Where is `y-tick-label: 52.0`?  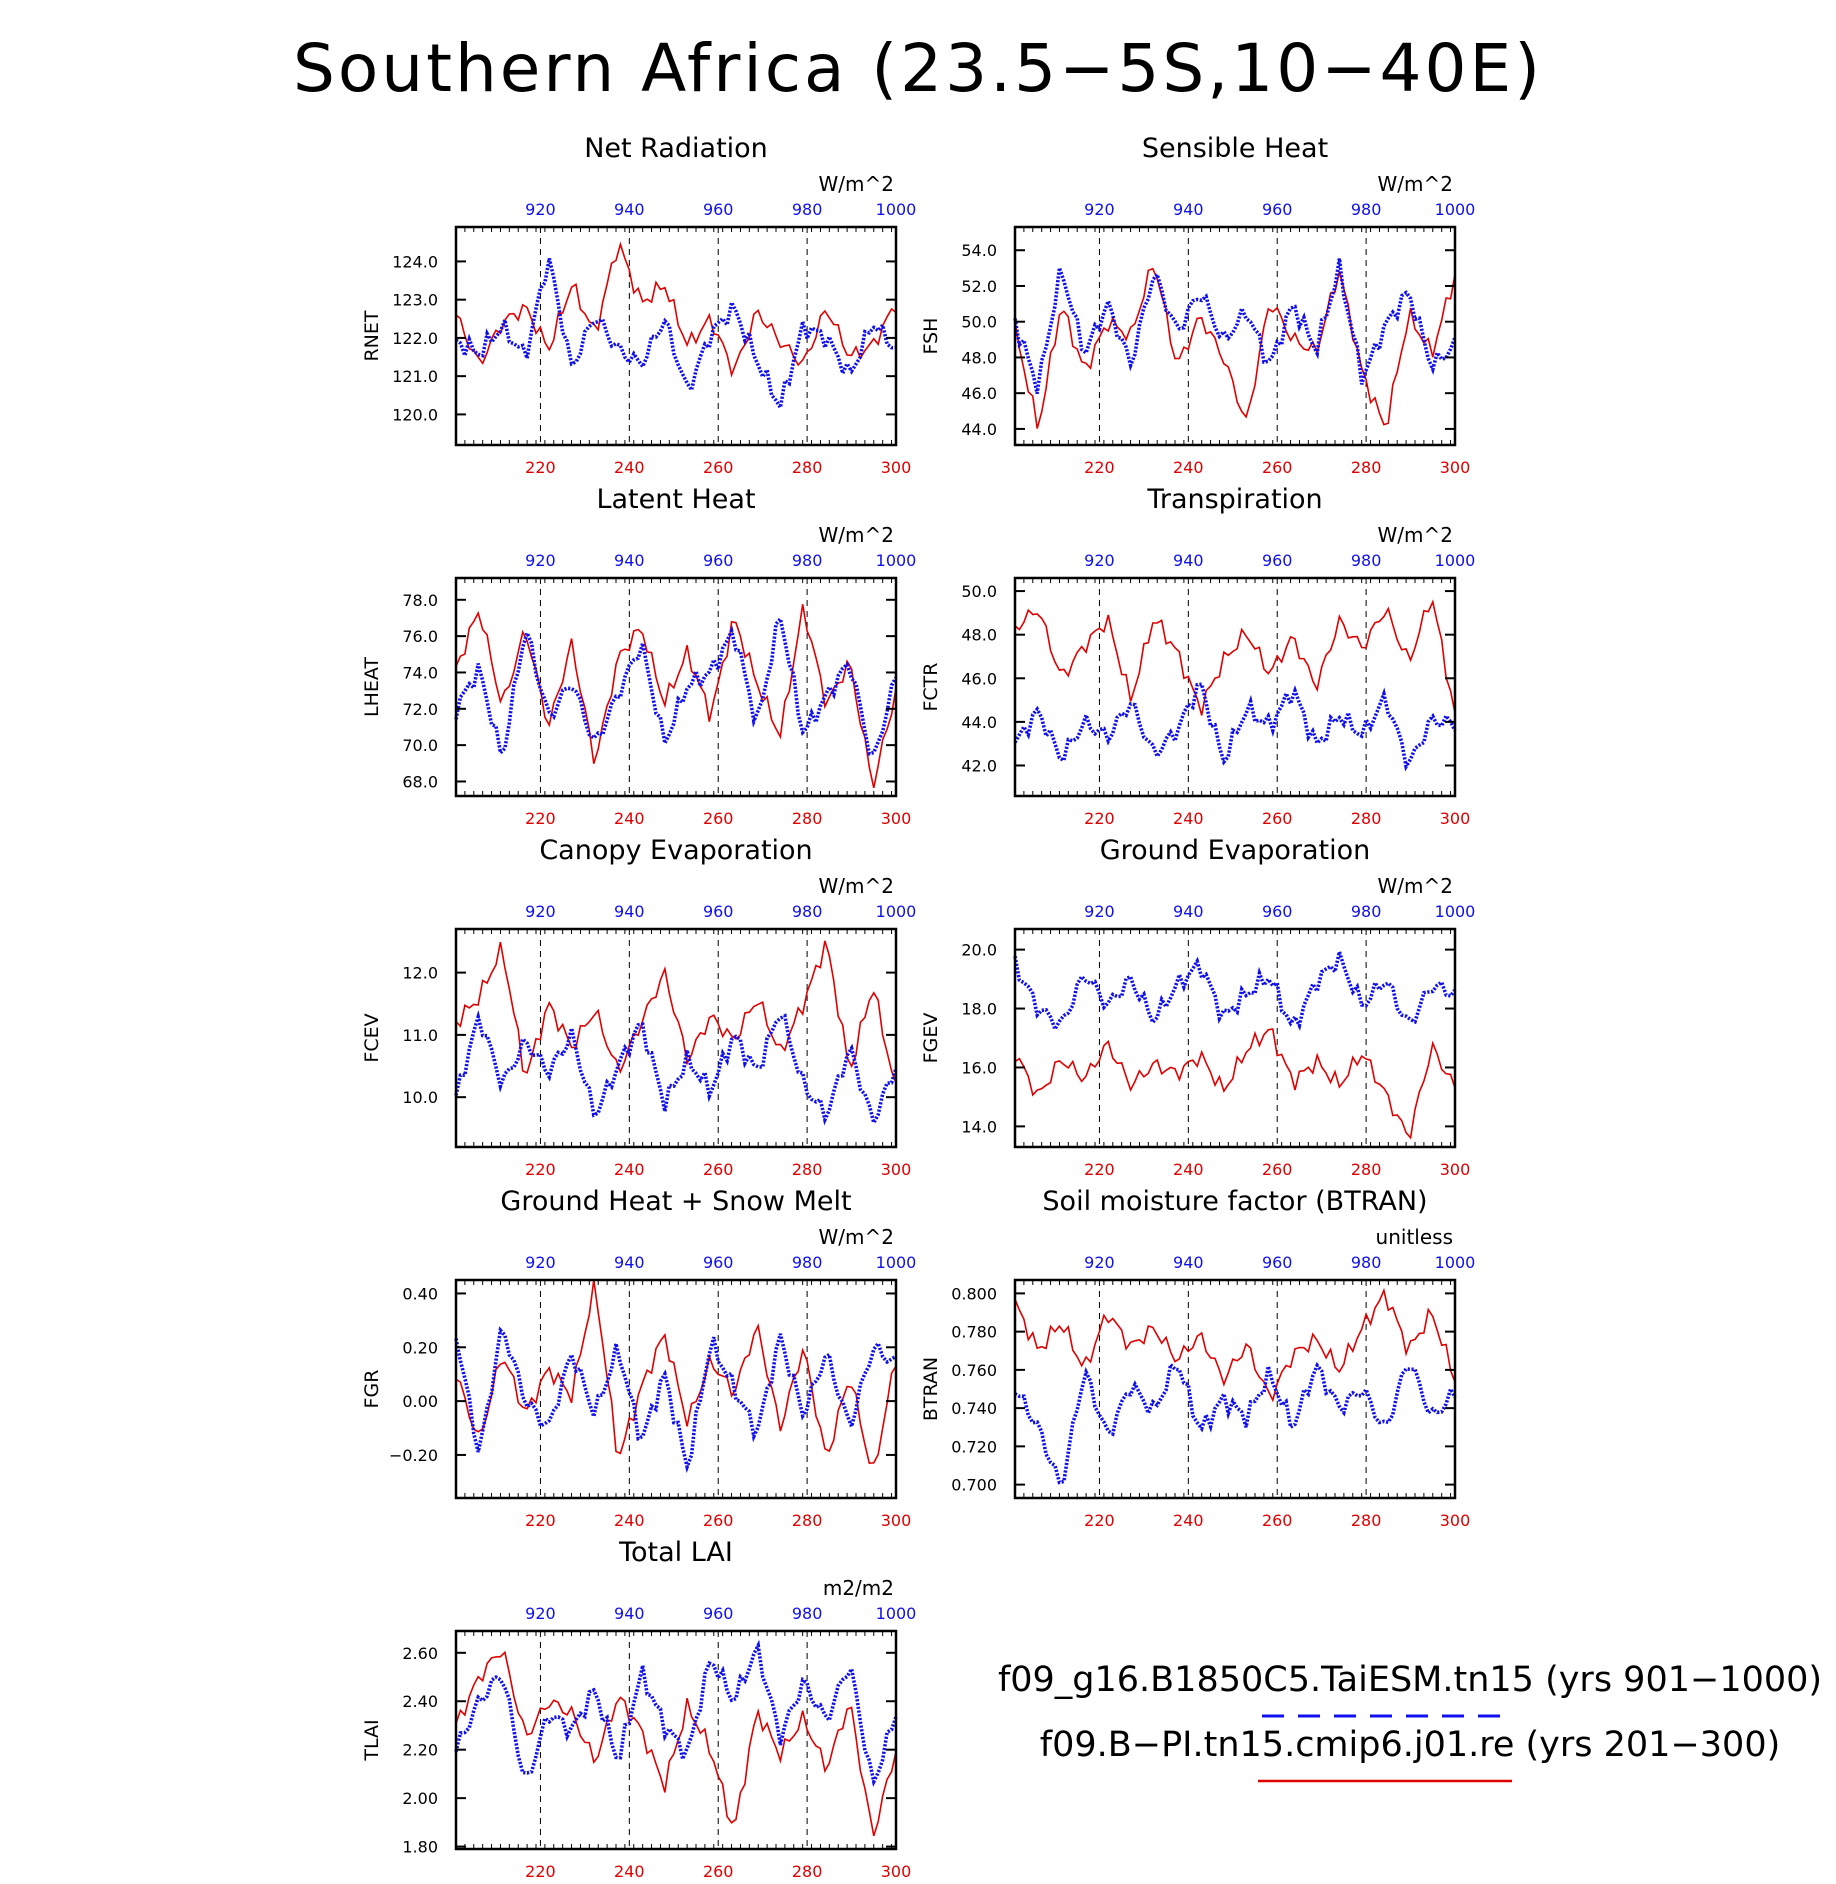 y-tick-label: 52.0 is located at coordinates (979, 286).